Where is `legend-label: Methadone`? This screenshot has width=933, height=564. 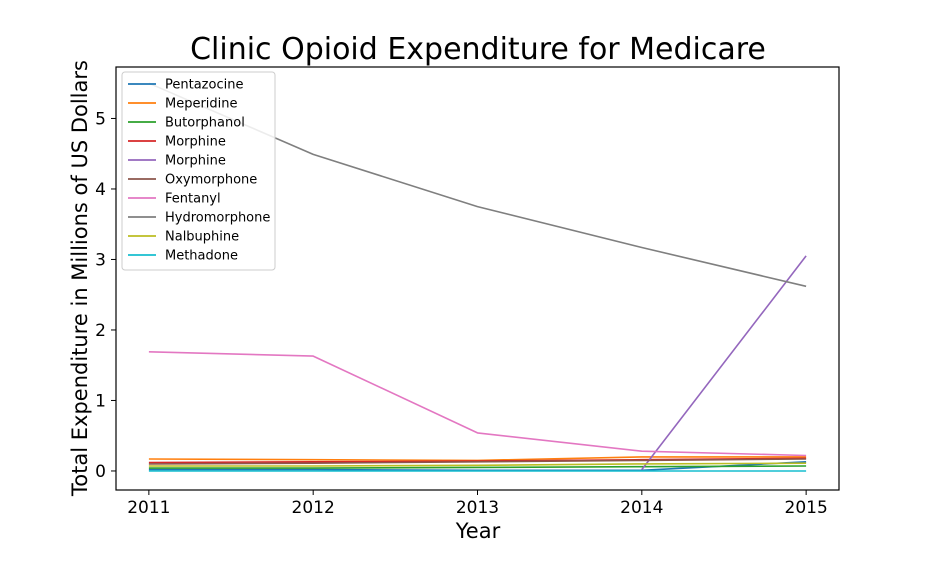 legend-label: Methadone is located at coordinates (201, 256).